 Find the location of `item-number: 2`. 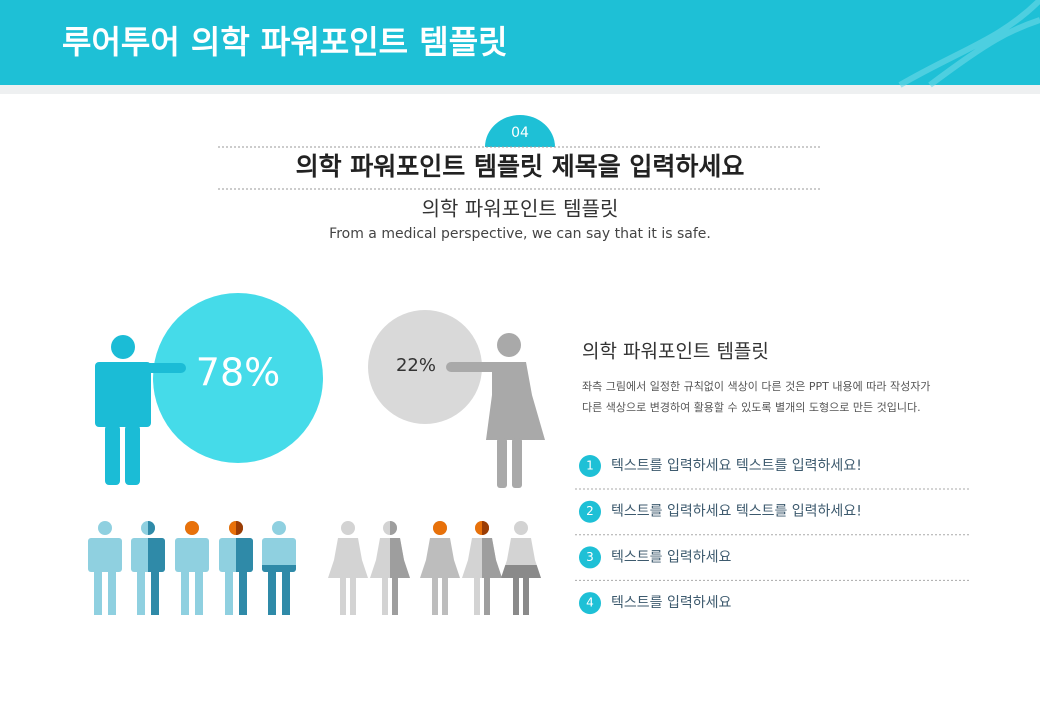

item-number: 2 is located at coordinates (590, 511).